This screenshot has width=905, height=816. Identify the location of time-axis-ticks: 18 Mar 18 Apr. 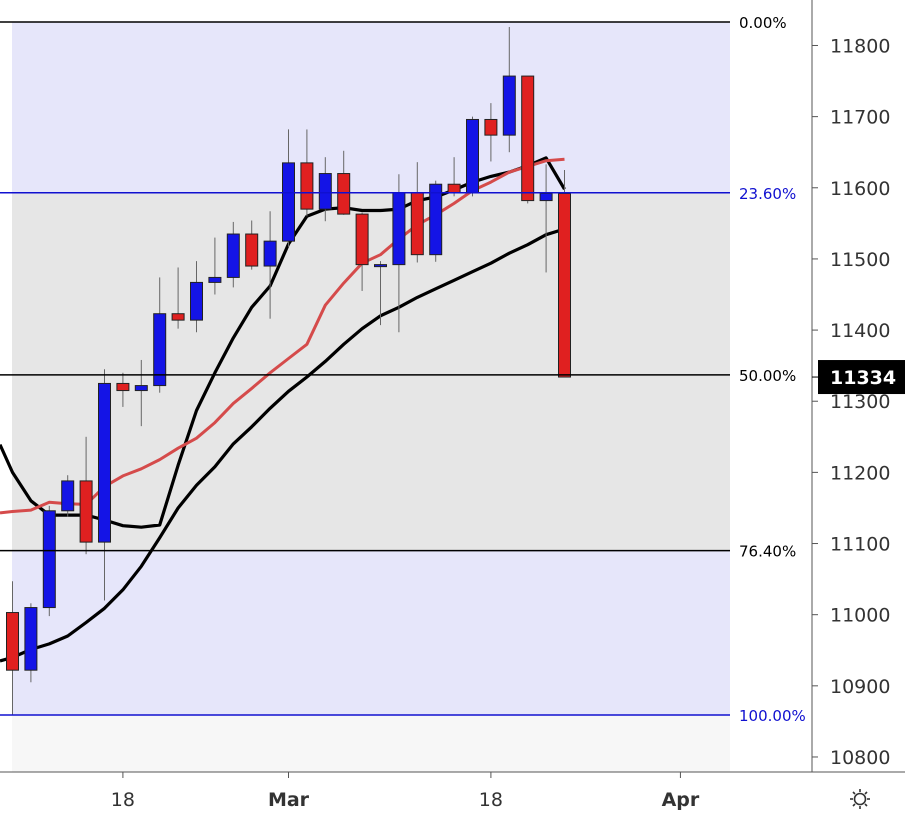
(405, 791).